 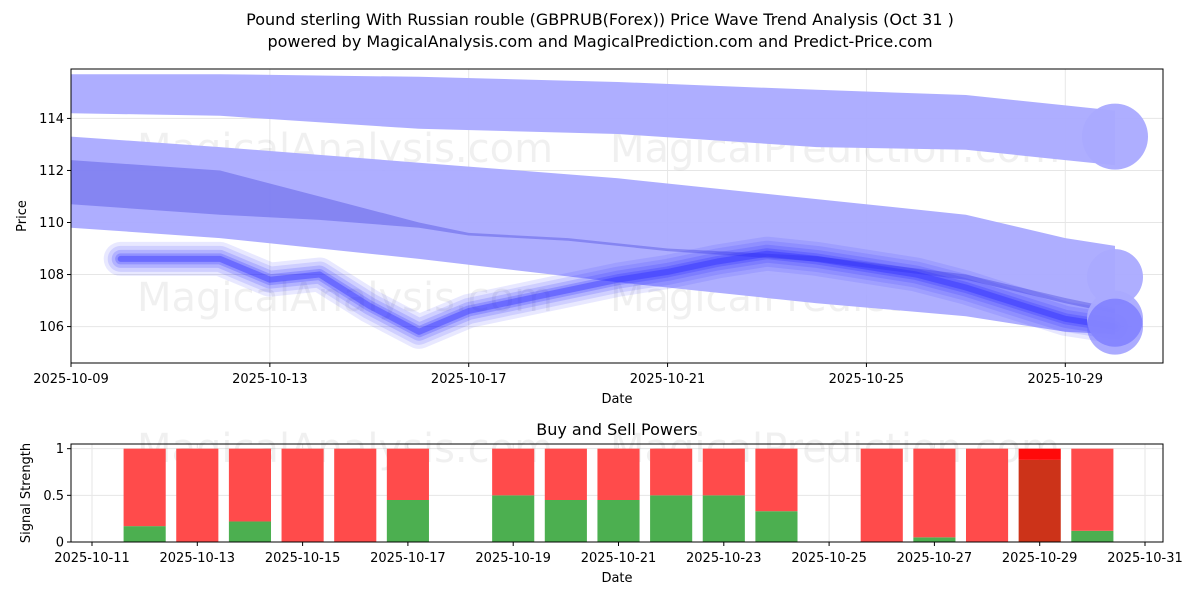 I want to click on power-x-tick-label: 2025-10-19, so click(x=513, y=558).